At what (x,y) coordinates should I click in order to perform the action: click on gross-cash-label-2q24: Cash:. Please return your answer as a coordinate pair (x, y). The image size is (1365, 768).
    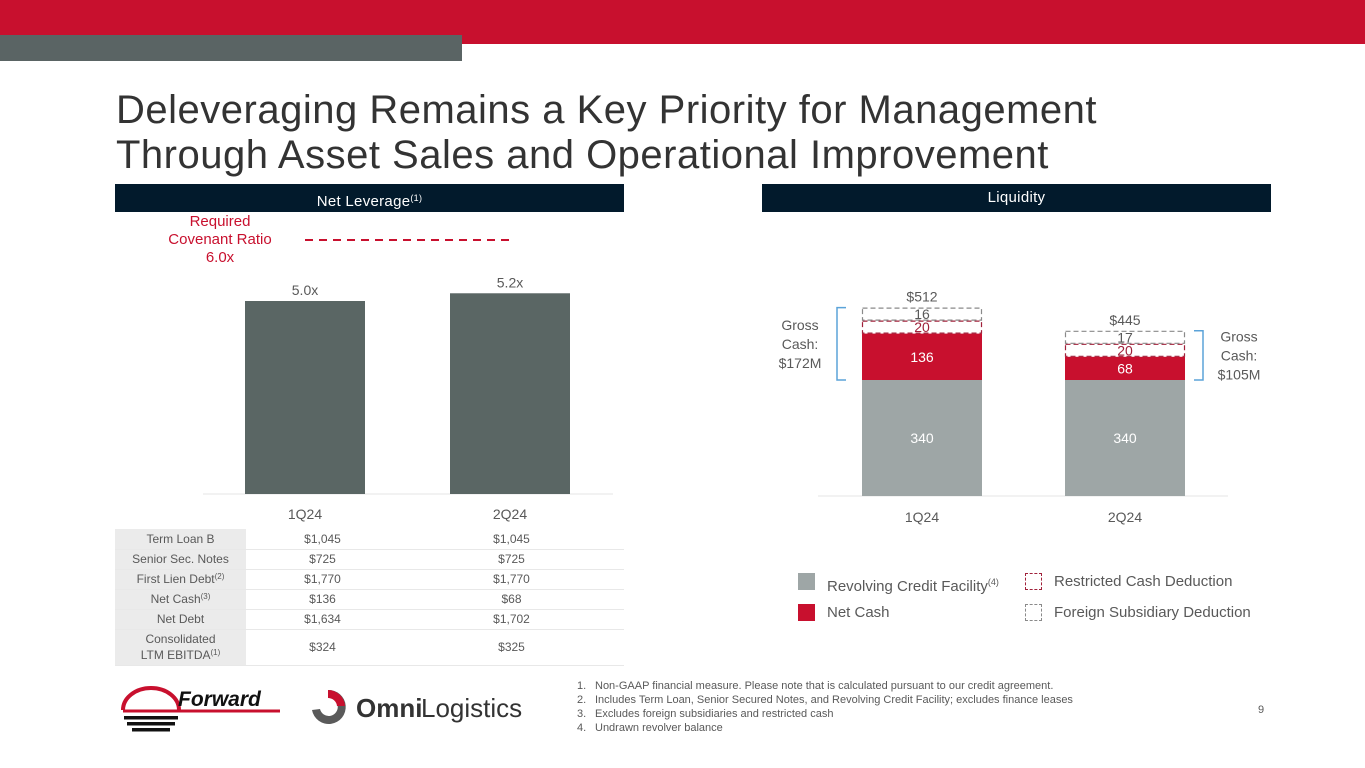
    Looking at the image, I should click on (1239, 355).